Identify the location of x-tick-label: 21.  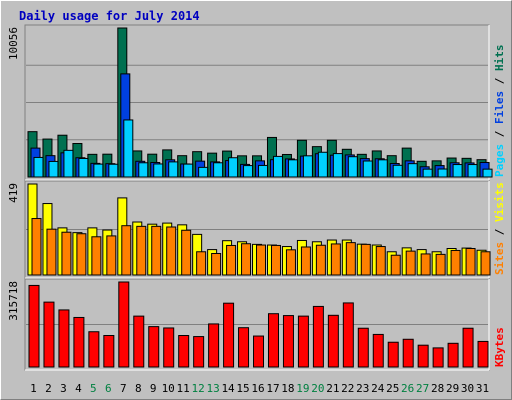
(332, 388).